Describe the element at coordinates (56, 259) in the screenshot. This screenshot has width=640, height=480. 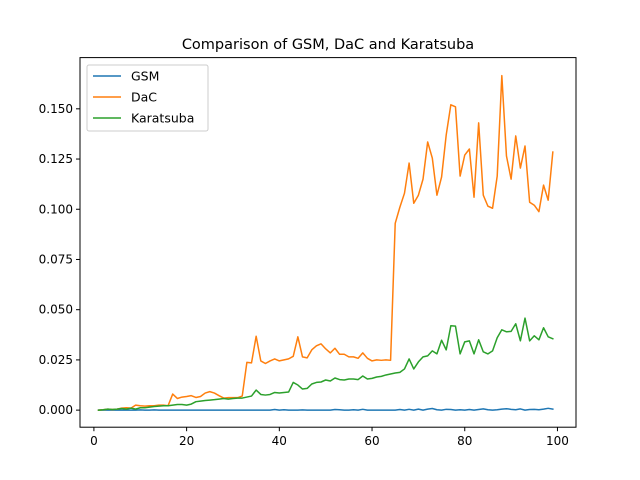
I see `y-tick-label: 0.075` at that location.